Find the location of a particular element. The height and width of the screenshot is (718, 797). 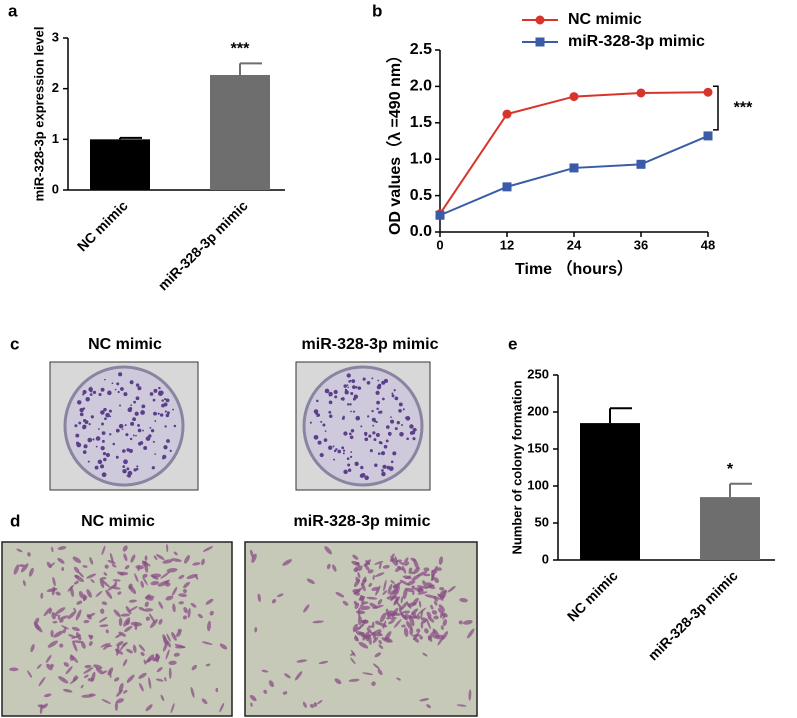

x-tick-label: 36 is located at coordinates (641, 244).